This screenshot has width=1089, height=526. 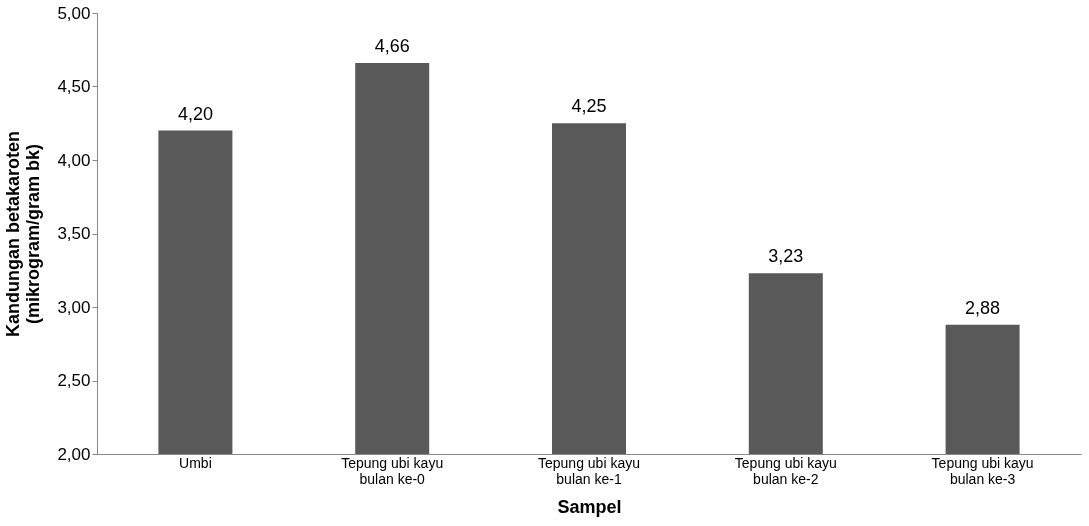 I want to click on y-tick-label: 4,00, so click(x=74, y=160).